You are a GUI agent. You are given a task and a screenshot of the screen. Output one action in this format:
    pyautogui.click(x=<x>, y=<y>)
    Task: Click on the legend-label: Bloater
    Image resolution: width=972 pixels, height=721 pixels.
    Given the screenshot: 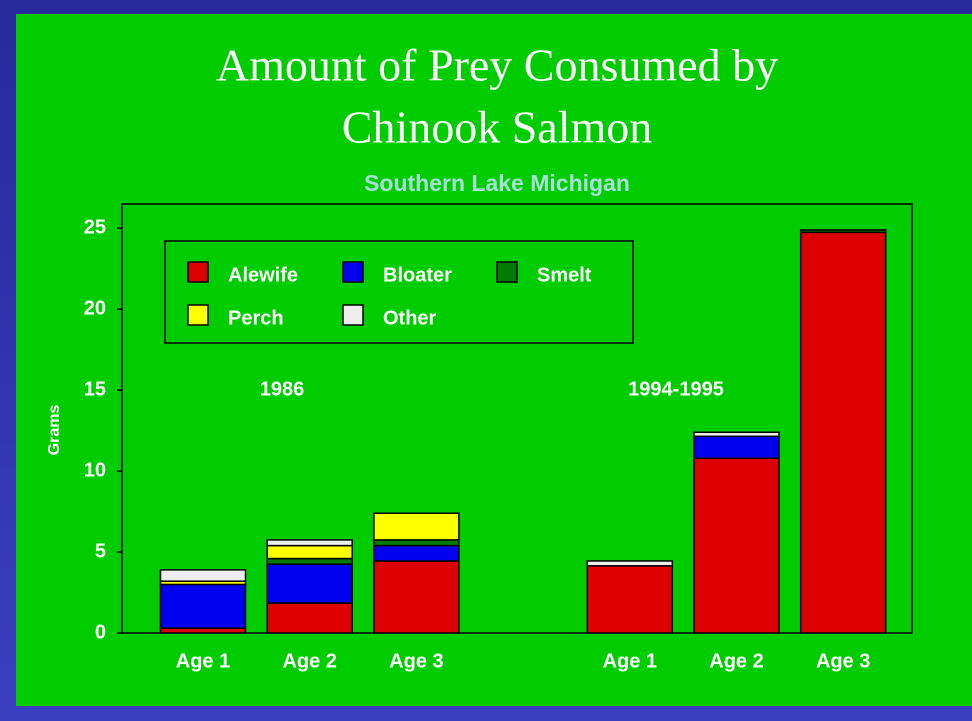 What is the action you would take?
    pyautogui.click(x=417, y=275)
    